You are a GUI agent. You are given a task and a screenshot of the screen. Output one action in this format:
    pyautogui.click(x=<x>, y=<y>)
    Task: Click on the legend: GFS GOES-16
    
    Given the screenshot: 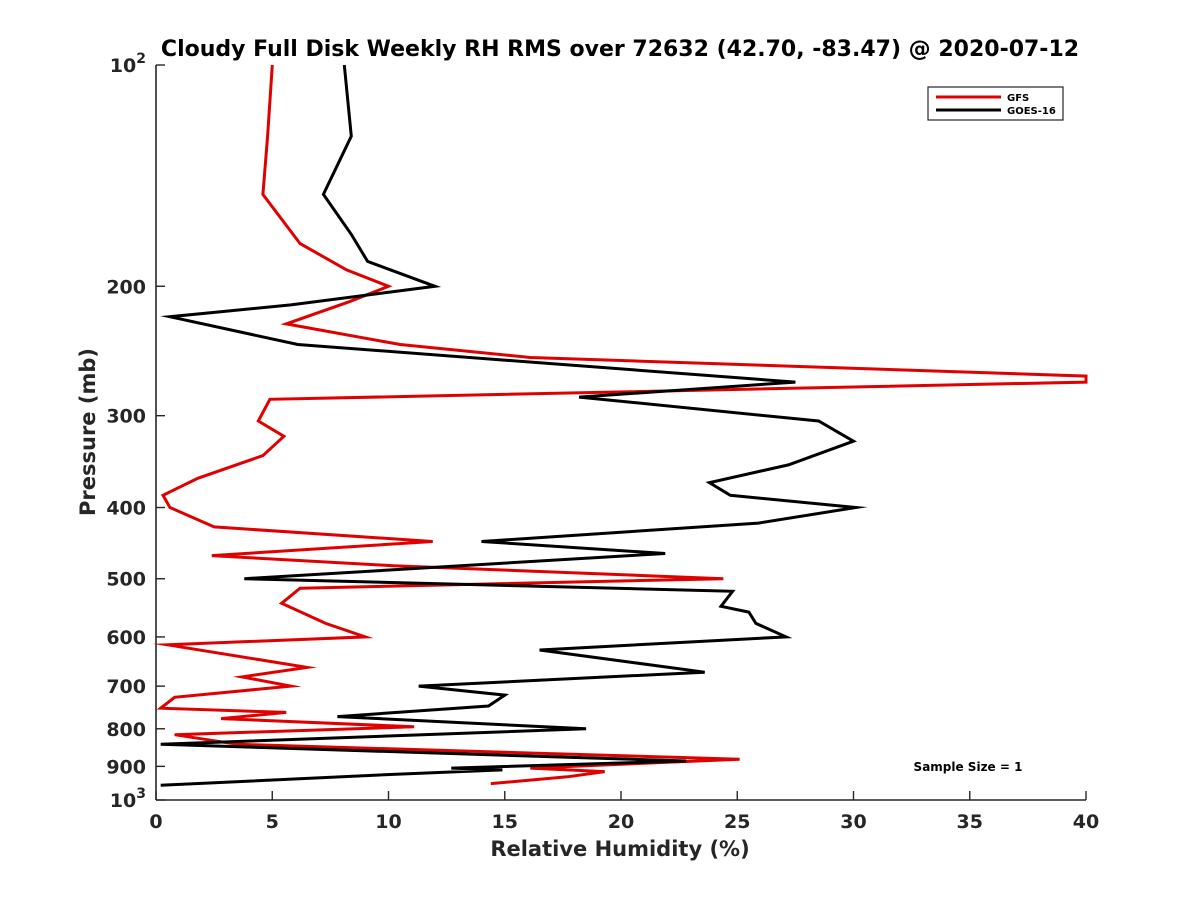 What is the action you would take?
    pyautogui.click(x=995, y=103)
    